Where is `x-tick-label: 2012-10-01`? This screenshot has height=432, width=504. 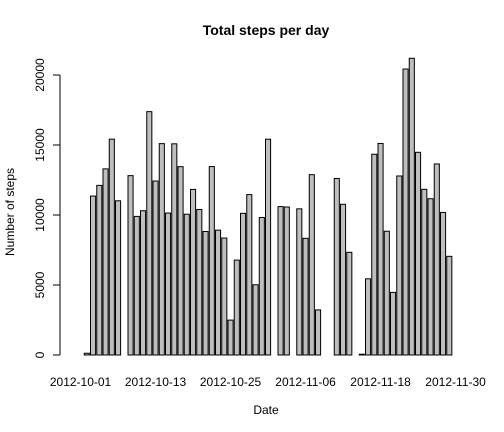
x-tick-label: 2012-10-01 is located at coordinates (81, 382).